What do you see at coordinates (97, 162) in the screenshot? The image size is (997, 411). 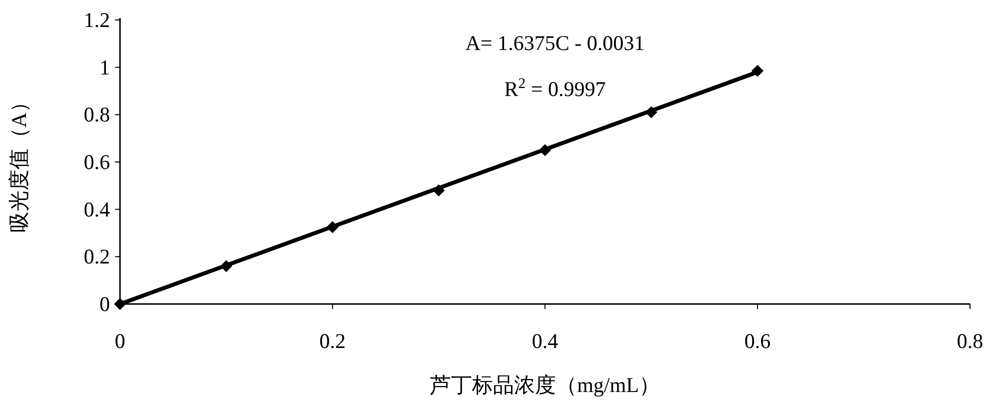 I see `y-tick-label: 0.6` at bounding box center [97, 162].